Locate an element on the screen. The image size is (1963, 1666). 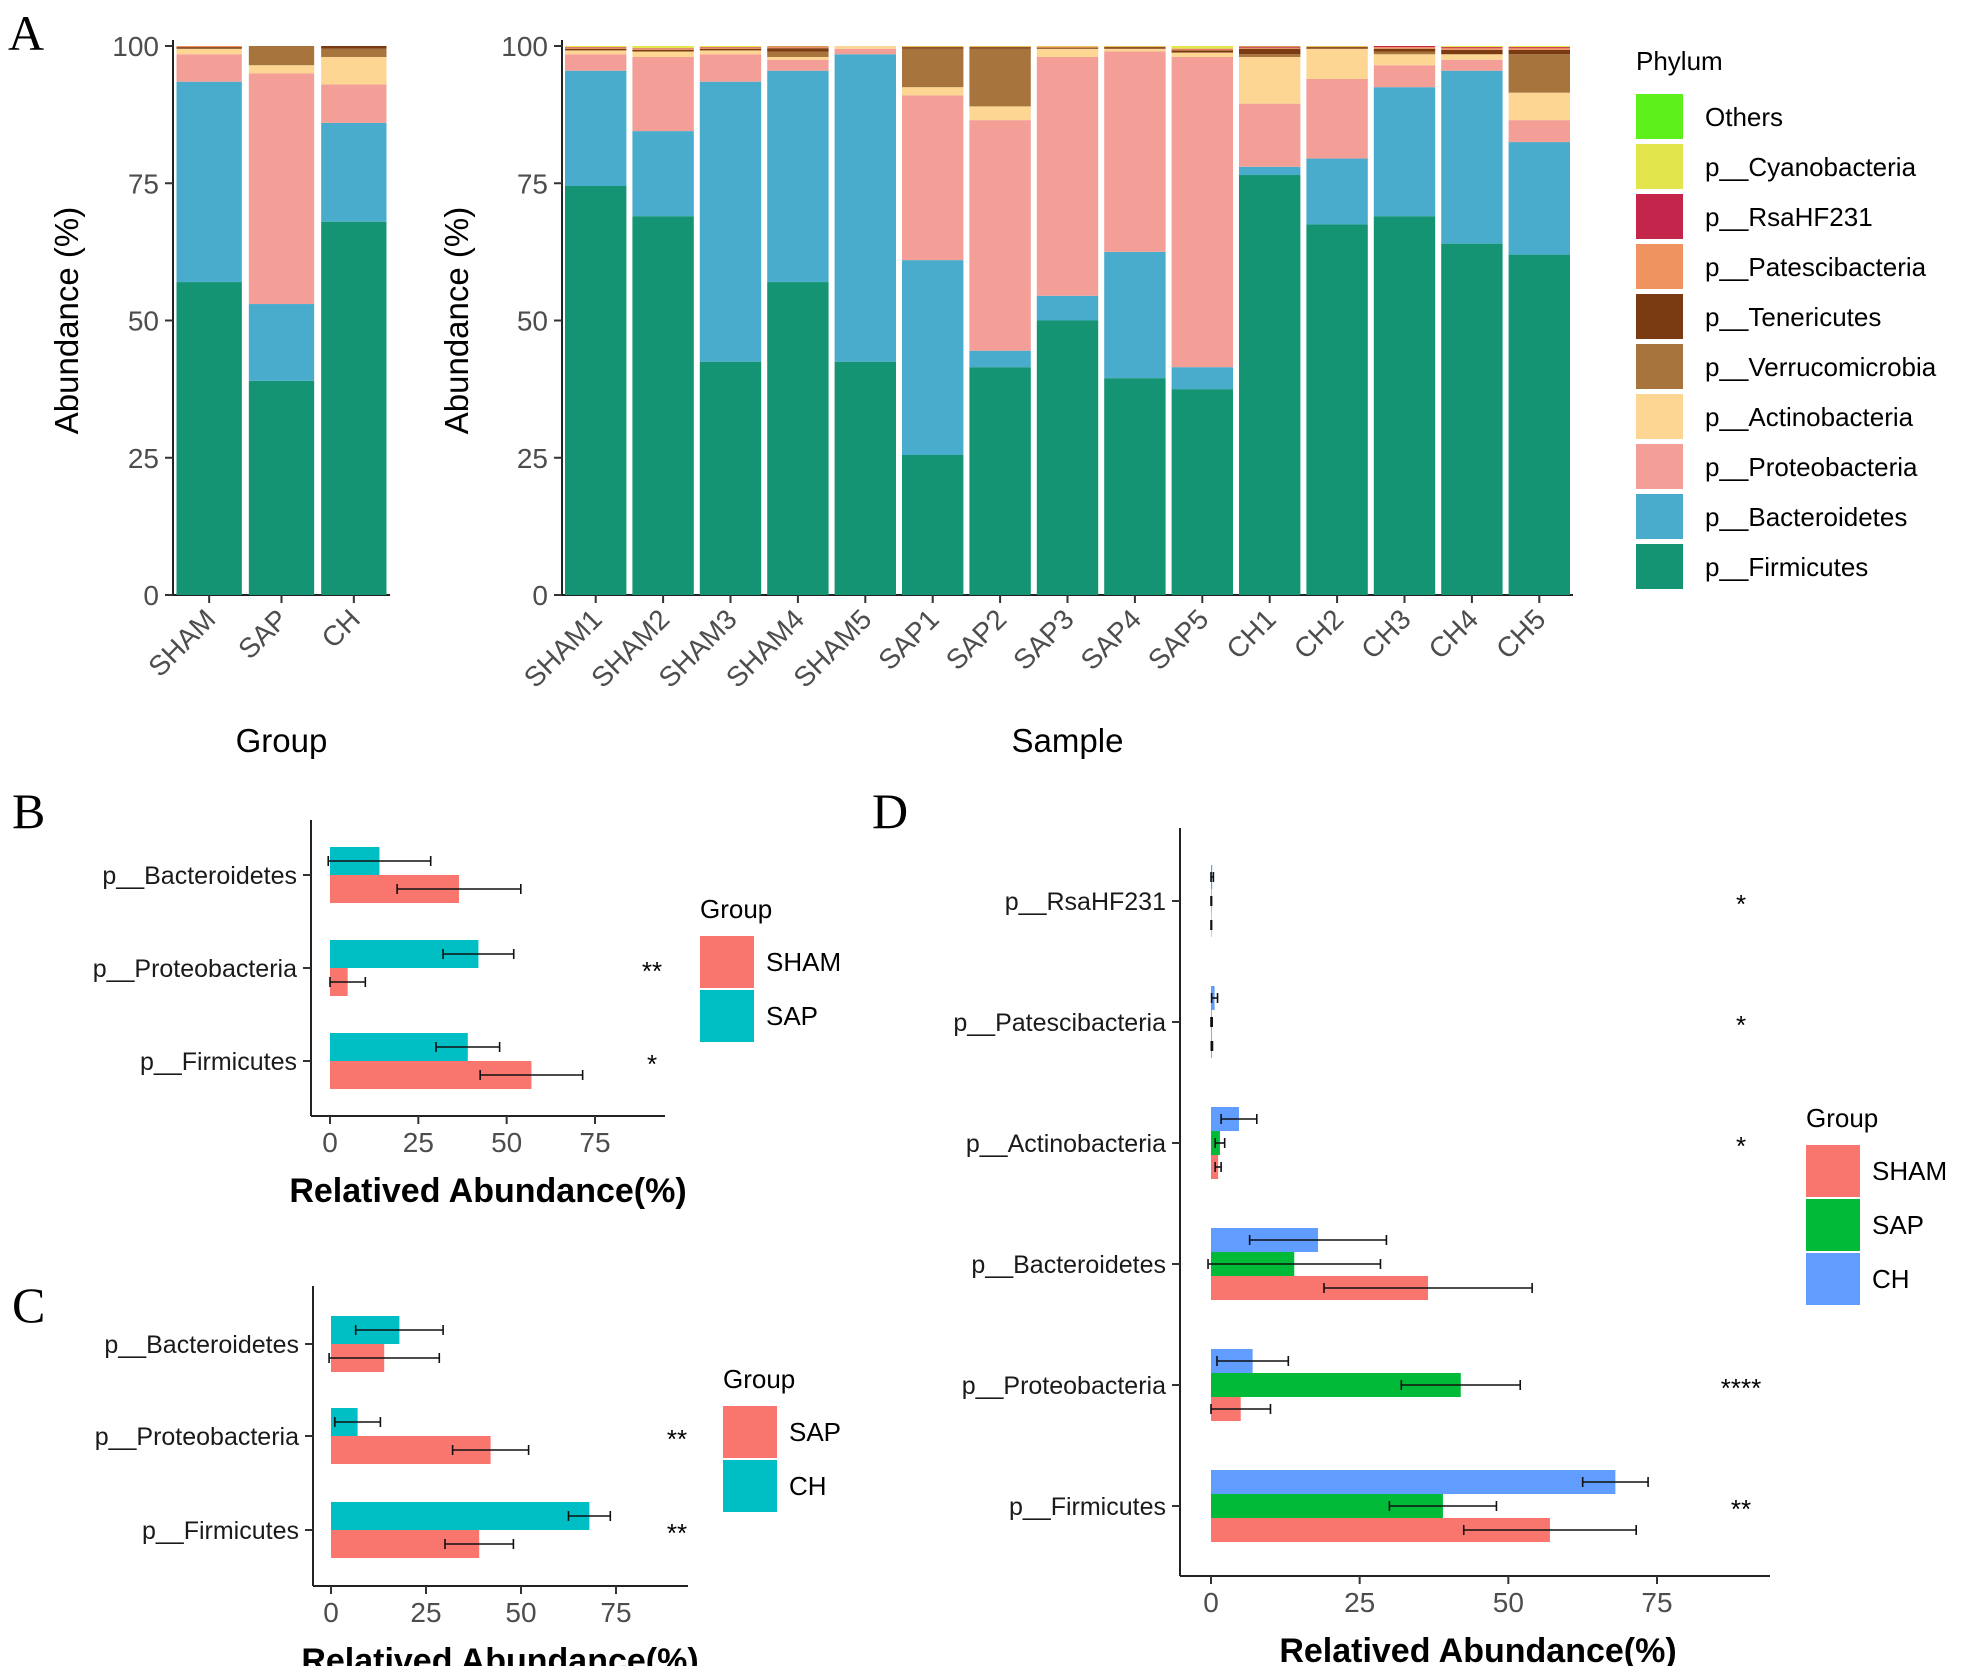
bar-segment-p-firmicutes-sham3 is located at coordinates (730, 478).